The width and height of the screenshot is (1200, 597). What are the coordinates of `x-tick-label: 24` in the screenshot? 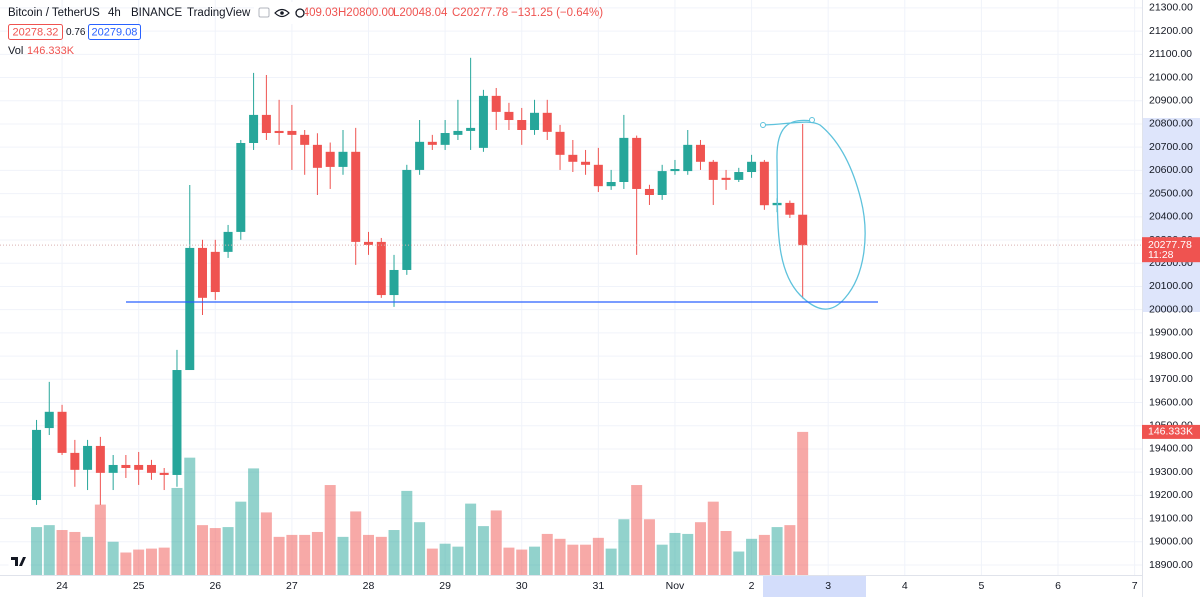 It's located at (62, 586).